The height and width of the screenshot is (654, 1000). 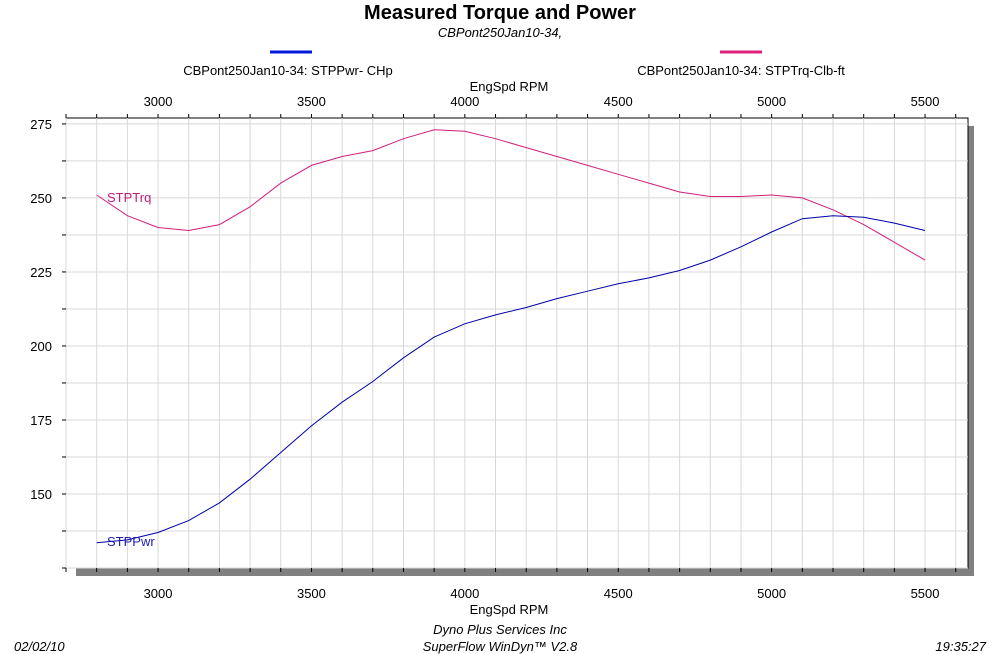 I want to click on x-tick-label: 5500, so click(x=925, y=593).